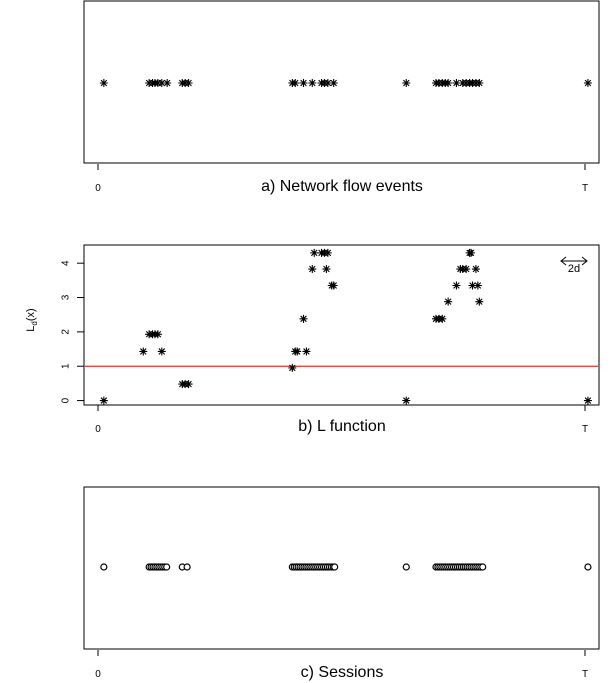 This screenshot has width=613, height=683. I want to click on panel-b-y-label: Ld(x), so click(32, 319).